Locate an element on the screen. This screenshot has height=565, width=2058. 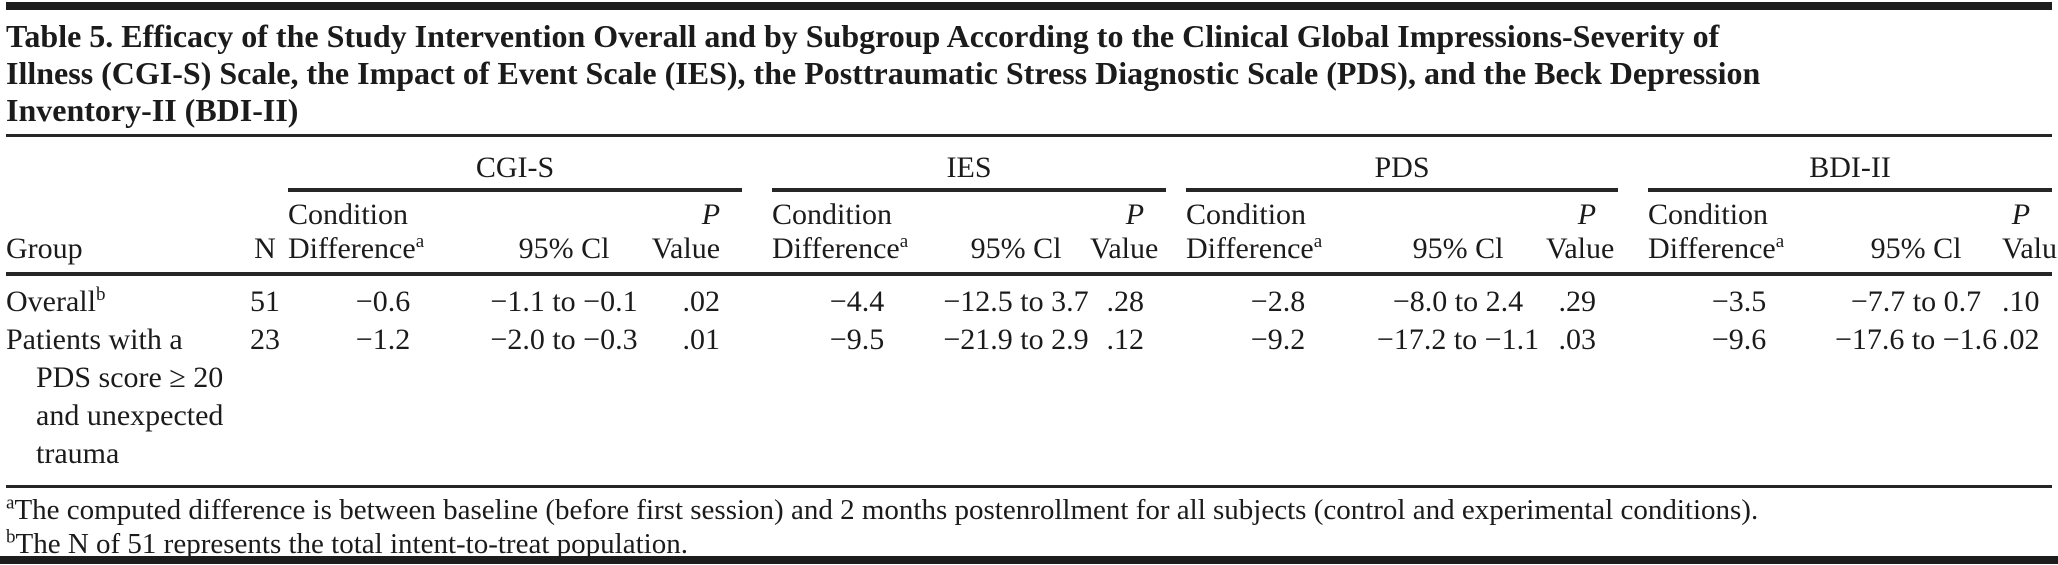
header-pds-condition-difference: Condition Differencea is located at coordinates (1278, 232).